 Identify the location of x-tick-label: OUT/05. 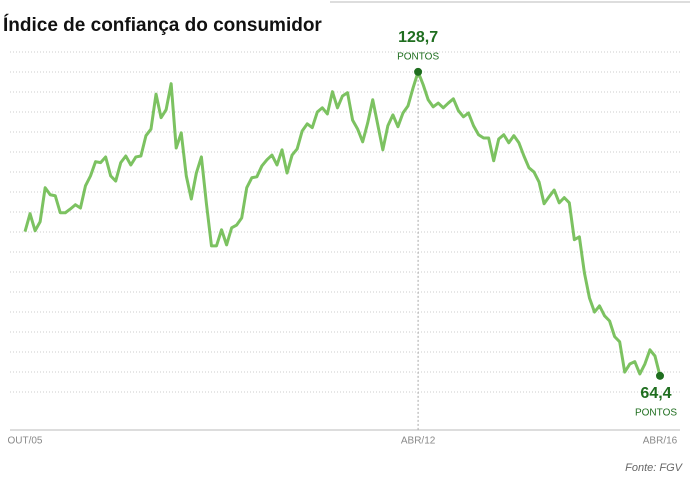
(24, 441).